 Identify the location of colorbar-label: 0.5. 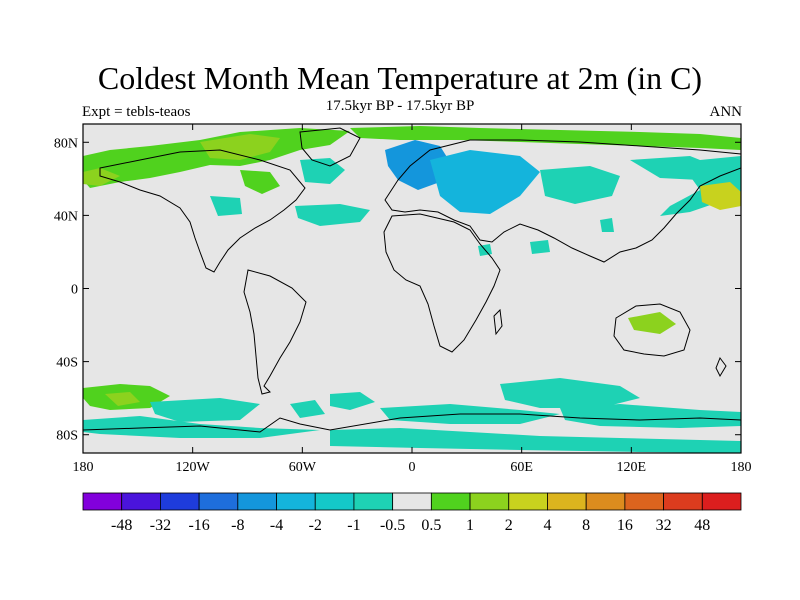
(431, 525).